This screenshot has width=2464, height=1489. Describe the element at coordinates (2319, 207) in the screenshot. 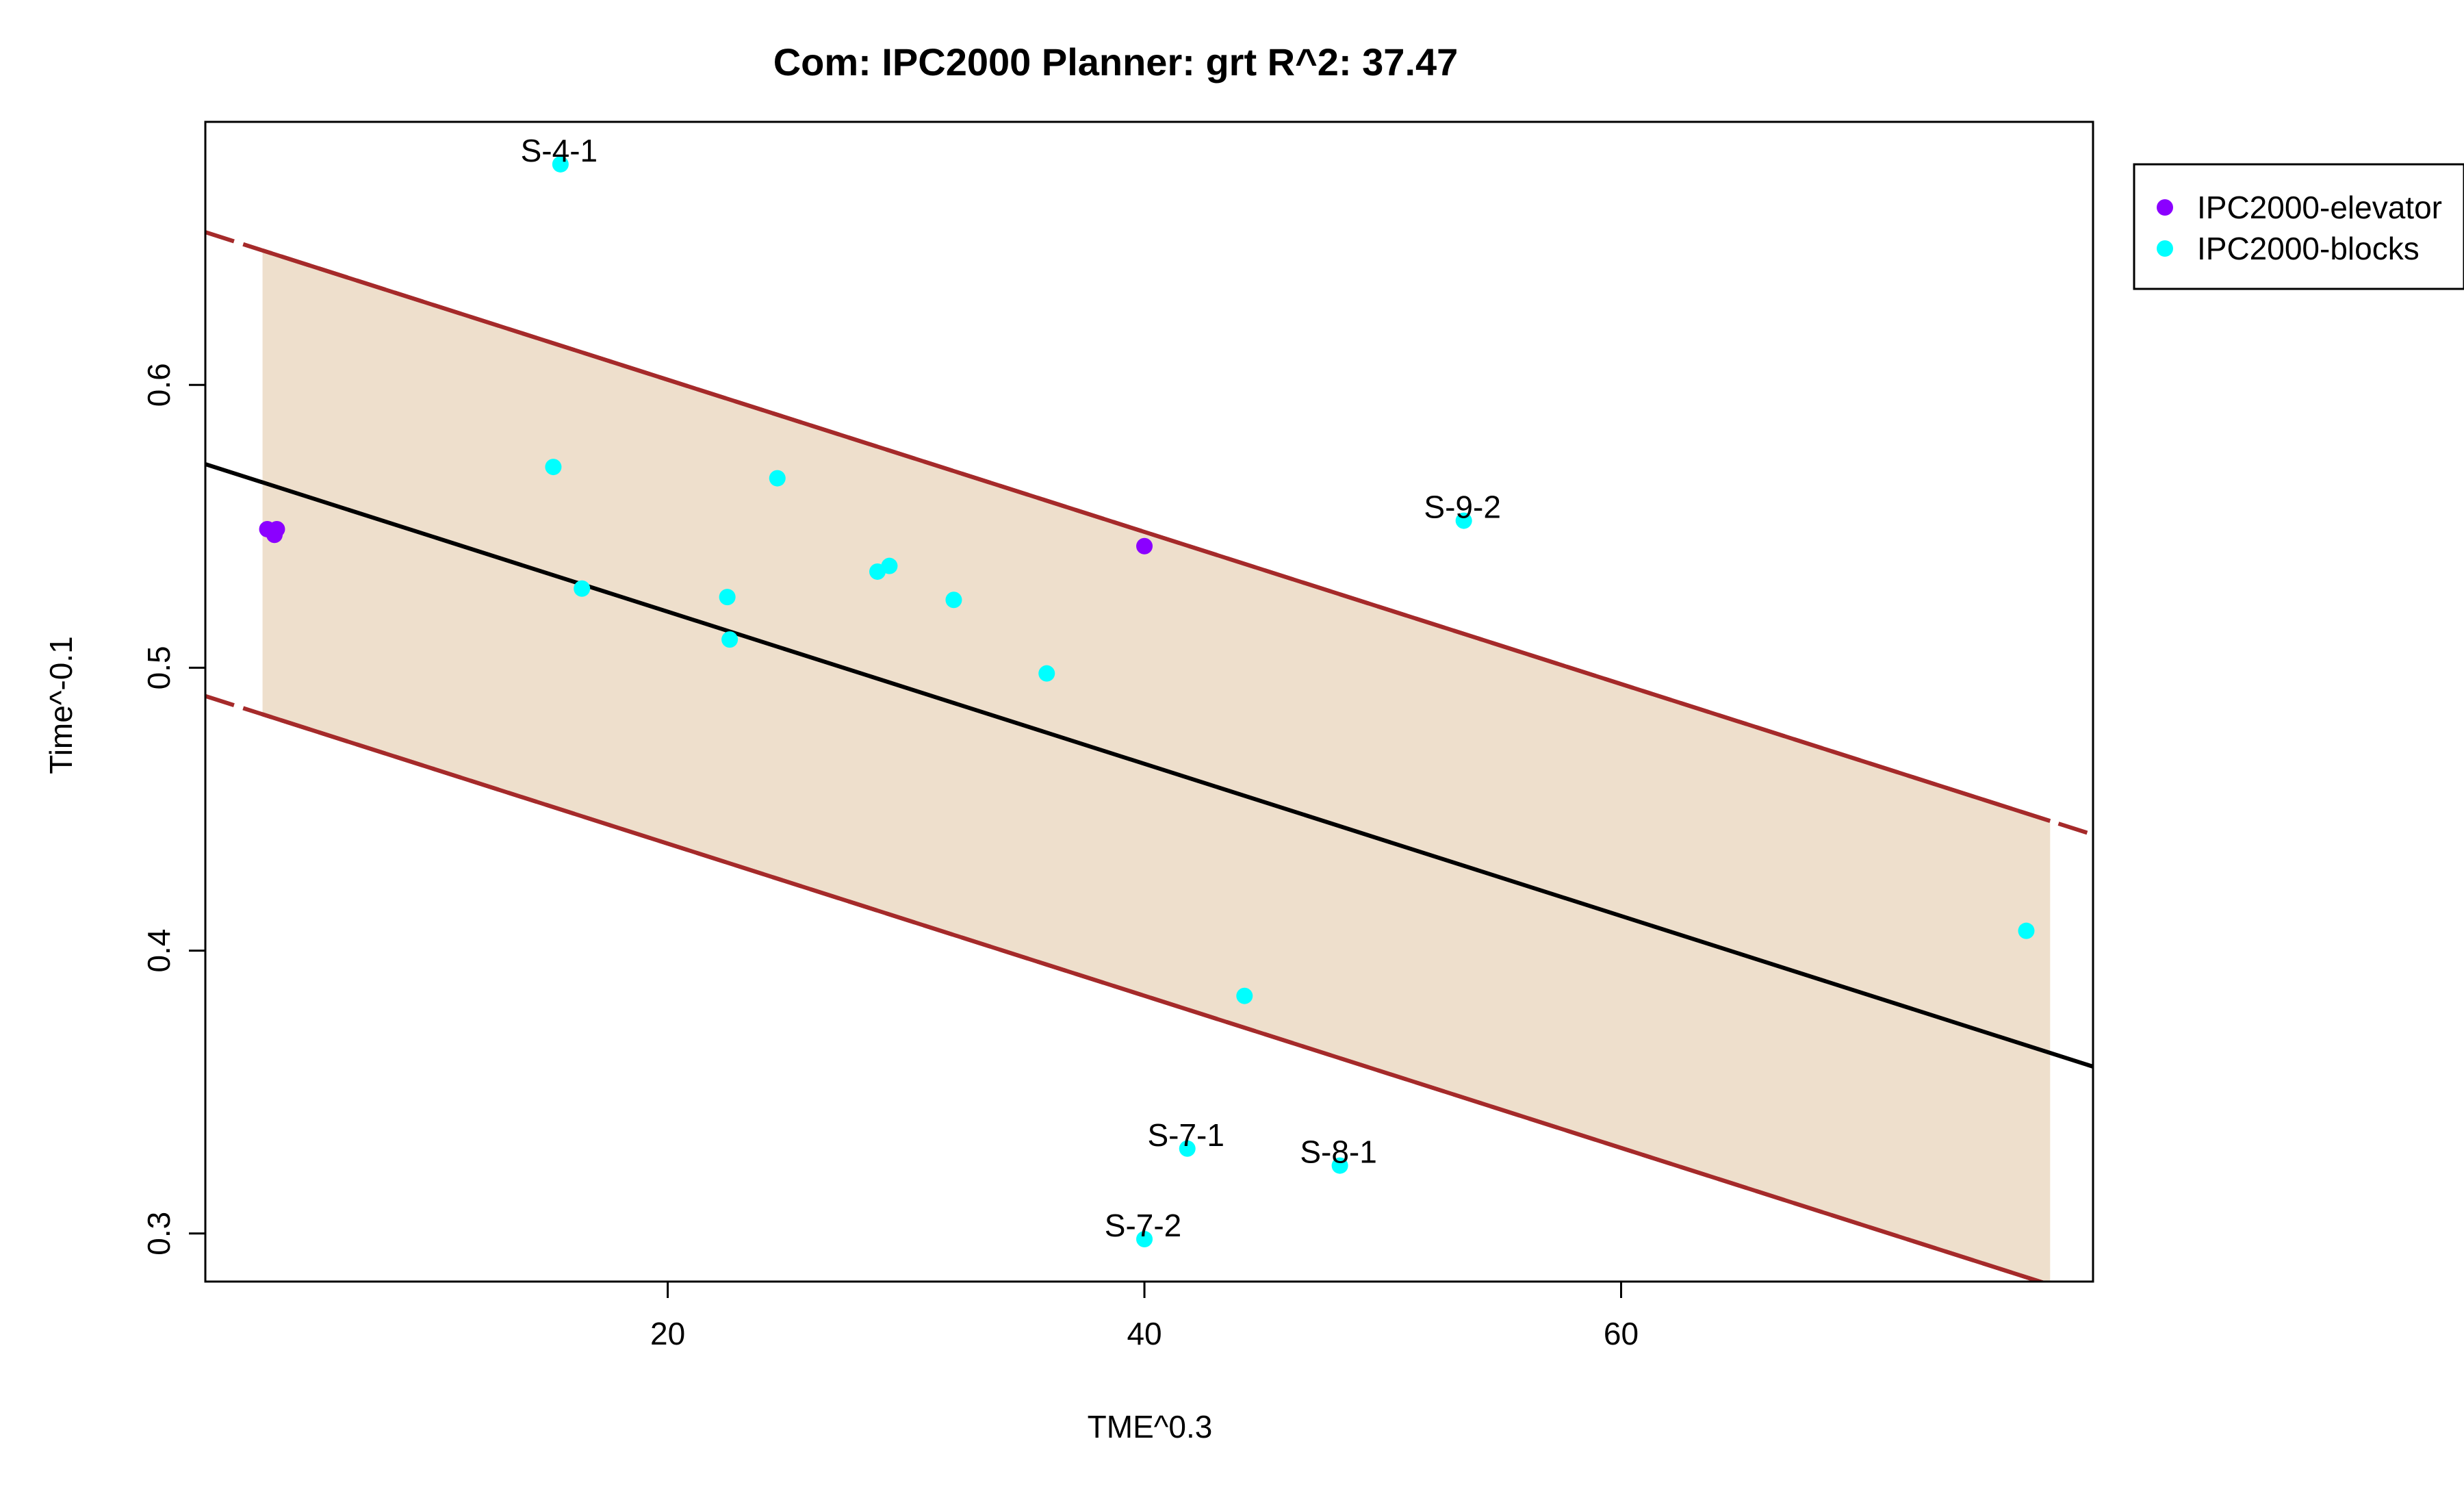

I see `legend-label: IPC2000-elevator` at that location.